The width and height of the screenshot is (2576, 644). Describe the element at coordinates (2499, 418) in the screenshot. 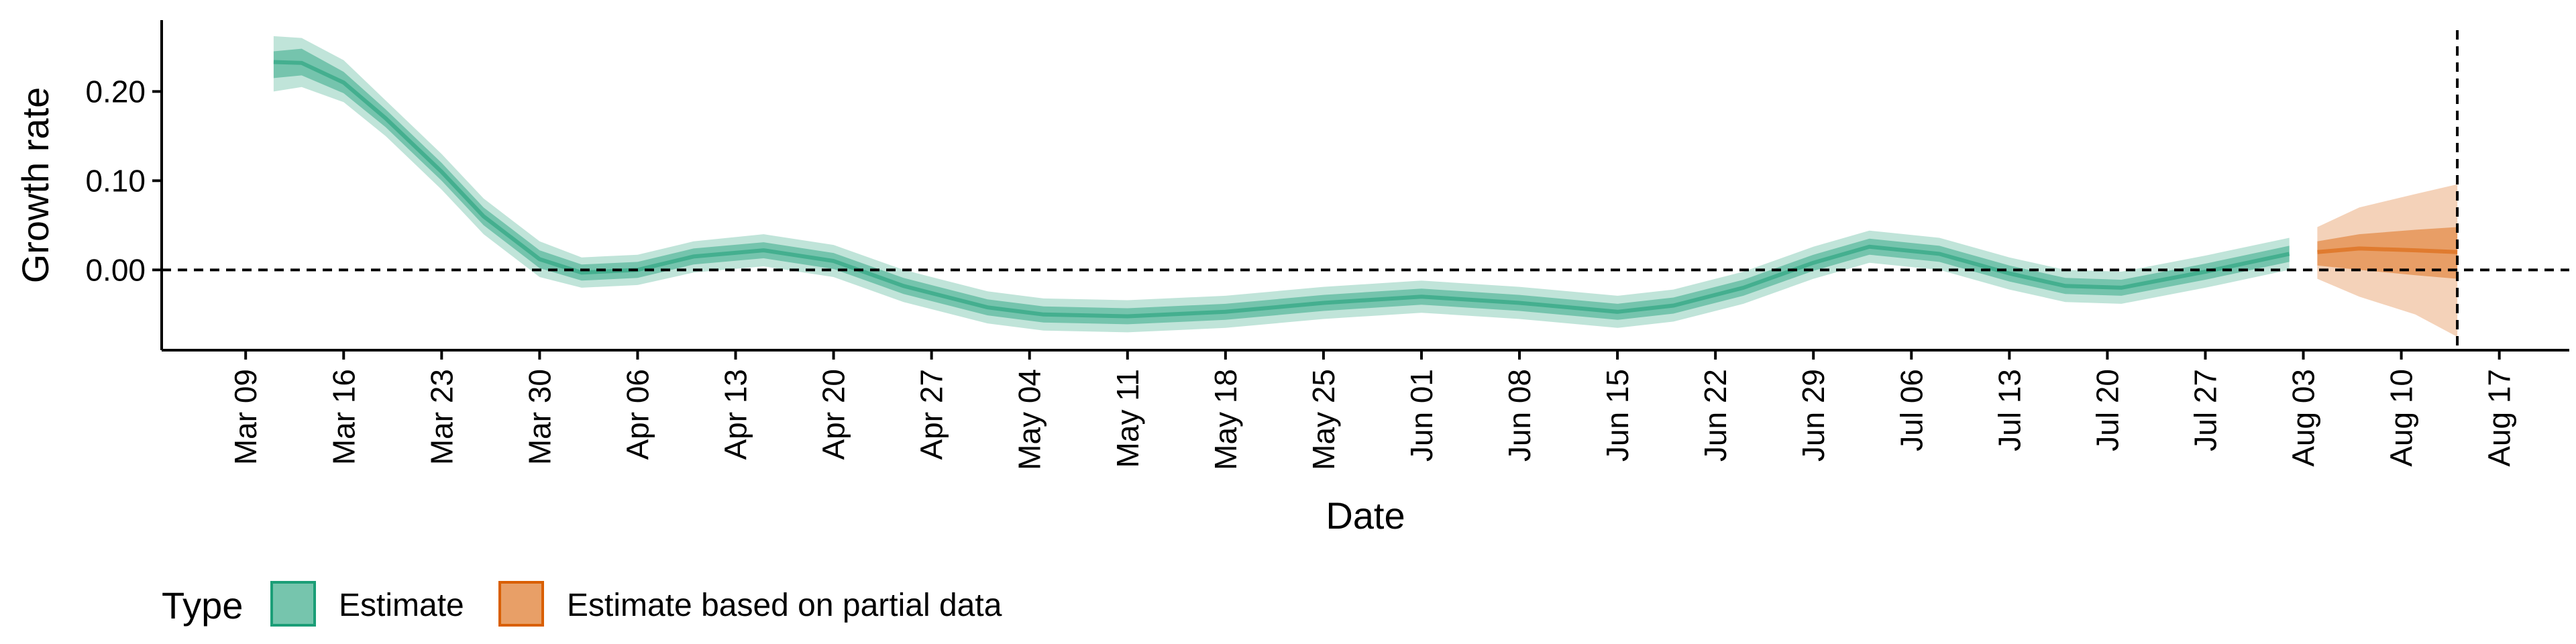

I see `x-tick-label: Aug 17` at that location.